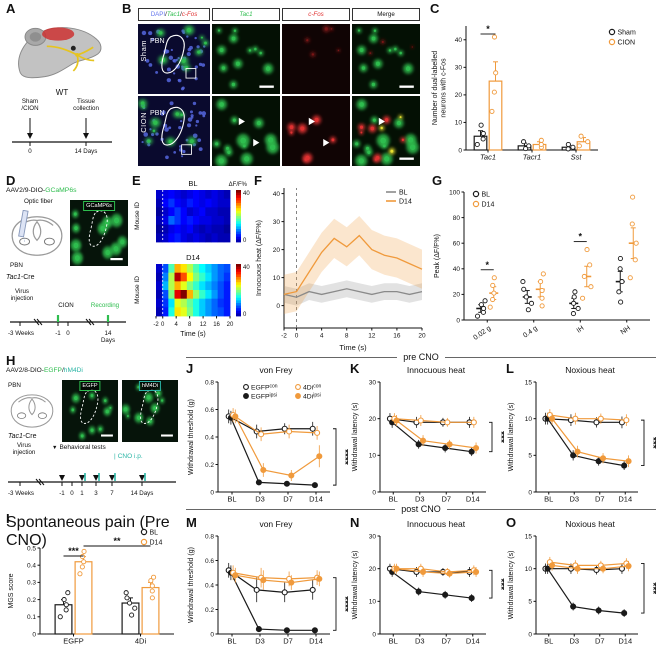  What do you see at coordinates (581, 330) in the screenshot?
I see `svg-text: IH` at bounding box center [581, 330].